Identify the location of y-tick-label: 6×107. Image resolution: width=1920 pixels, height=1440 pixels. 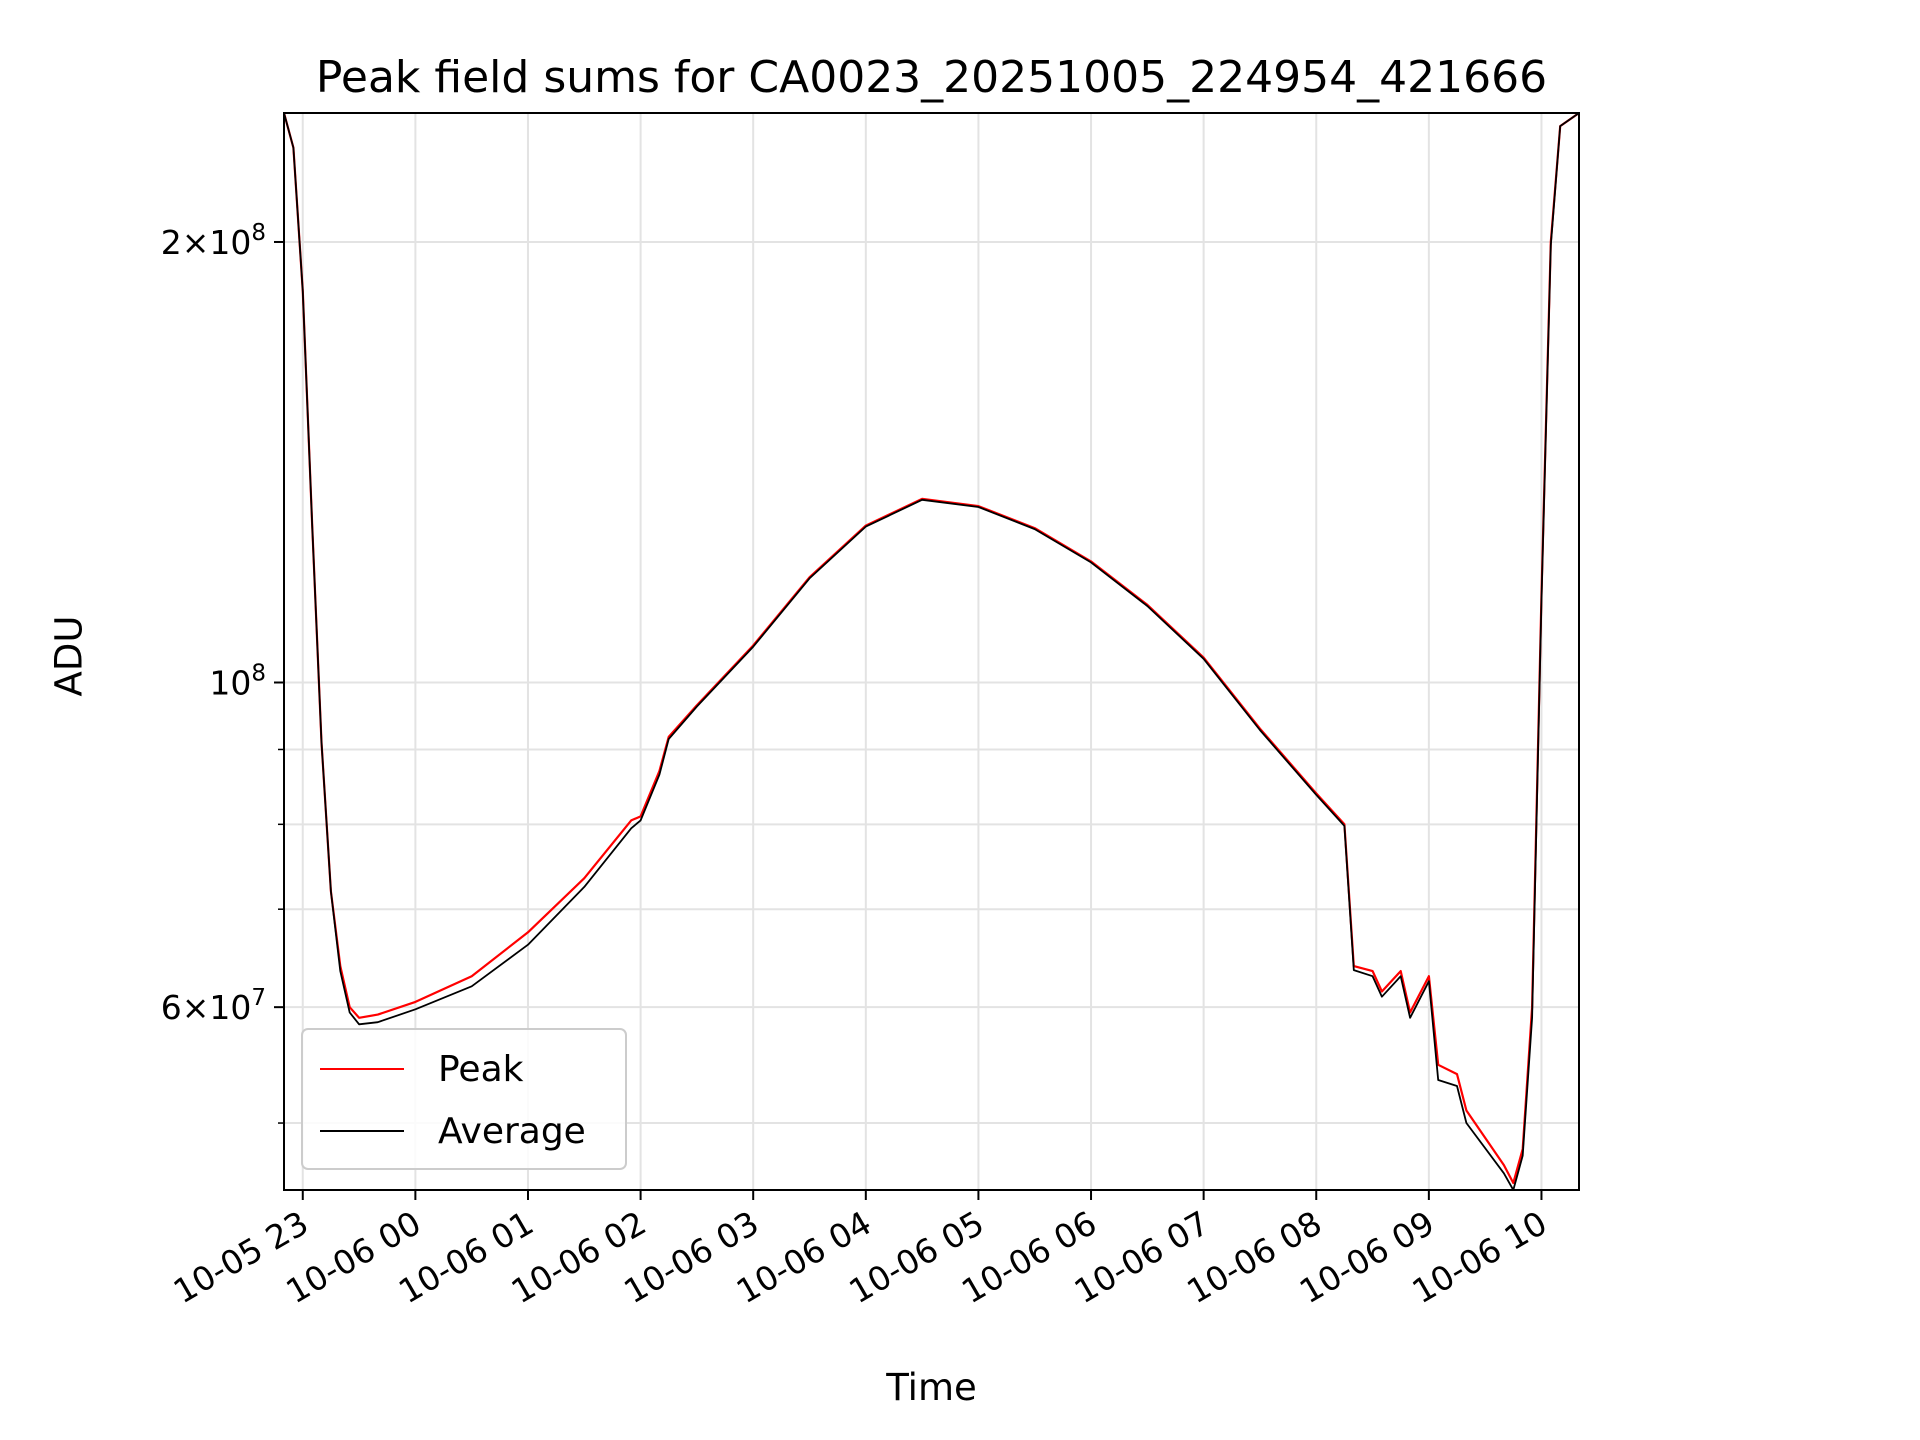
(213, 1006).